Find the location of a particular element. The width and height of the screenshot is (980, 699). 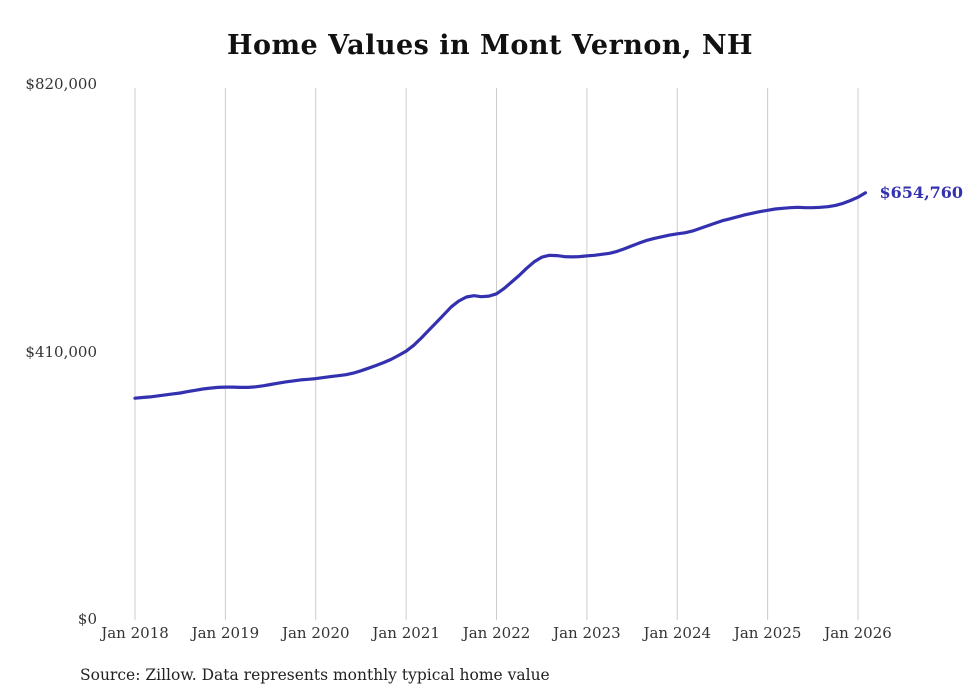

final-value-label: $654,760 is located at coordinates (921, 192).